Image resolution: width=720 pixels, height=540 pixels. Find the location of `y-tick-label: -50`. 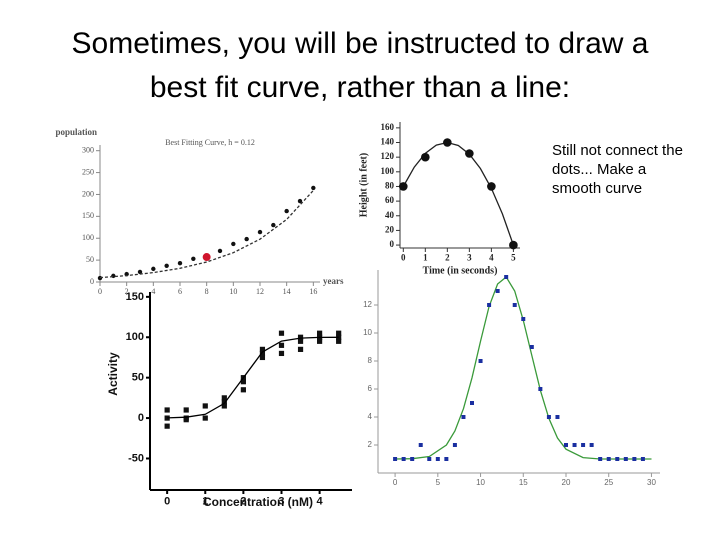

y-tick-label: -50 is located at coordinates (136, 458).